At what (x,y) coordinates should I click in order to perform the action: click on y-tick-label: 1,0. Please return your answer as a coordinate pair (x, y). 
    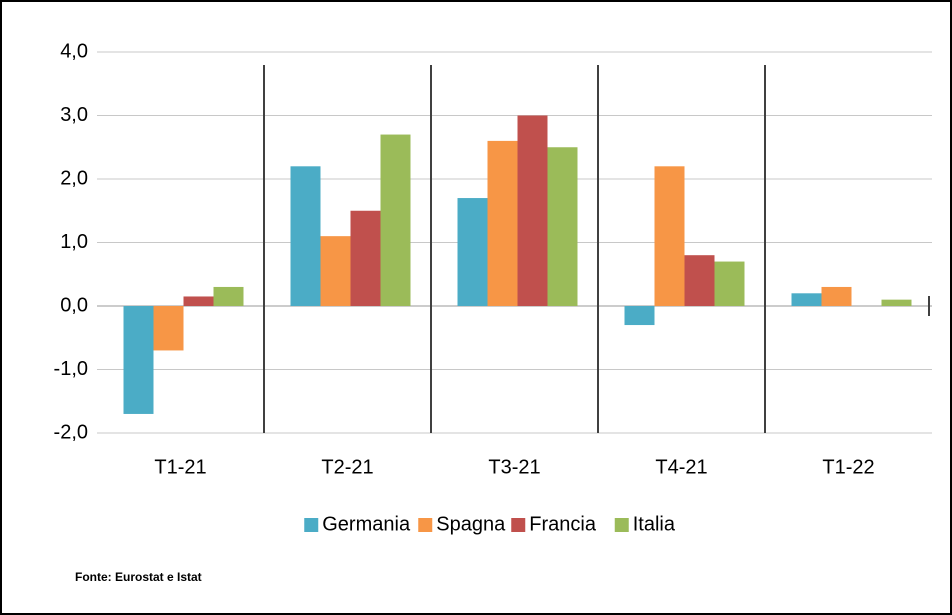
    Looking at the image, I should click on (74, 242).